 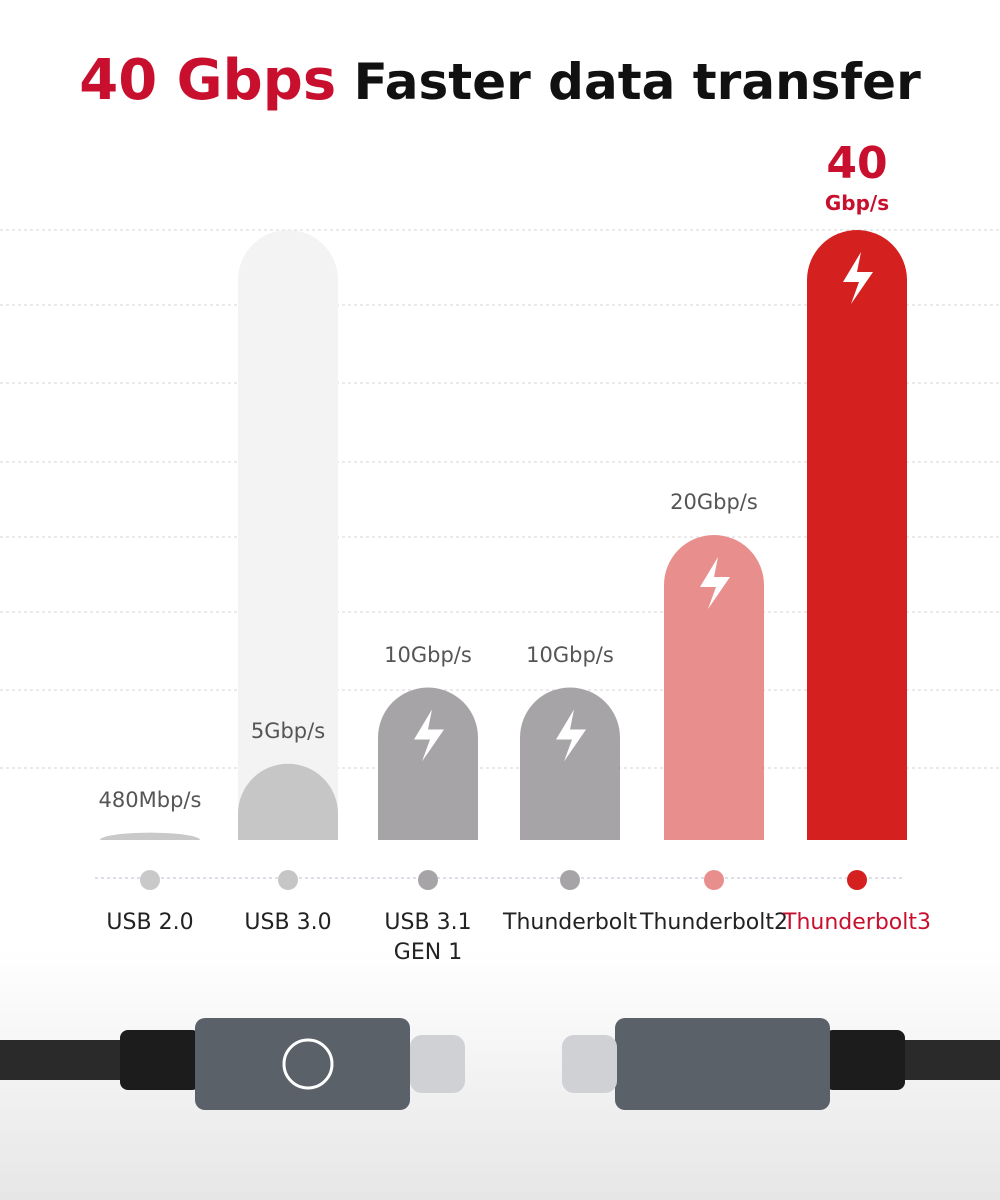 I want to click on cable-left, so click(x=232, y=1064).